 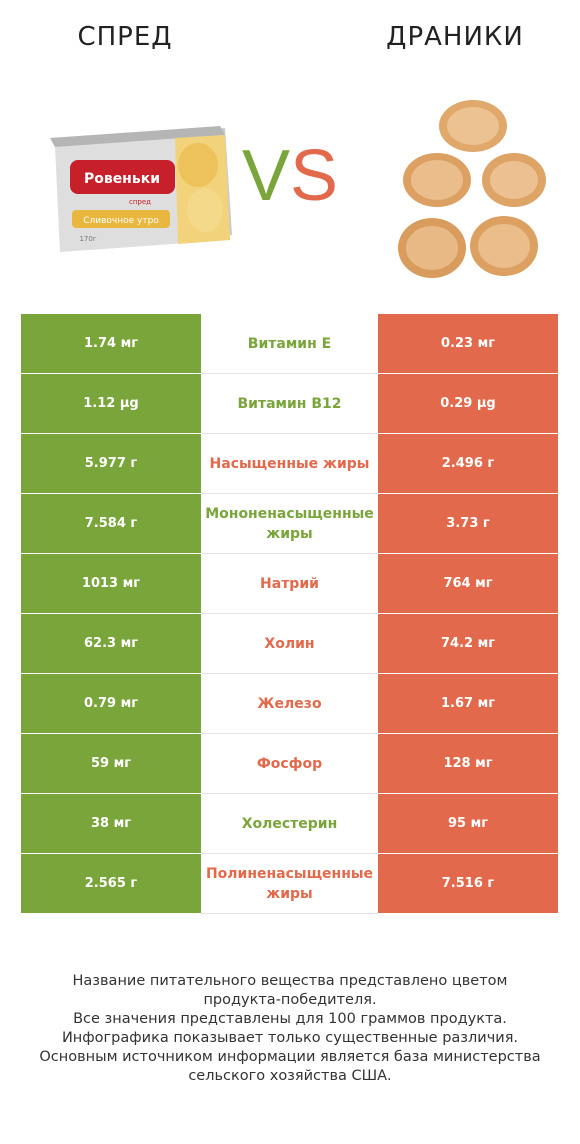 I want to click on vs-s: S, so click(x=314, y=176).